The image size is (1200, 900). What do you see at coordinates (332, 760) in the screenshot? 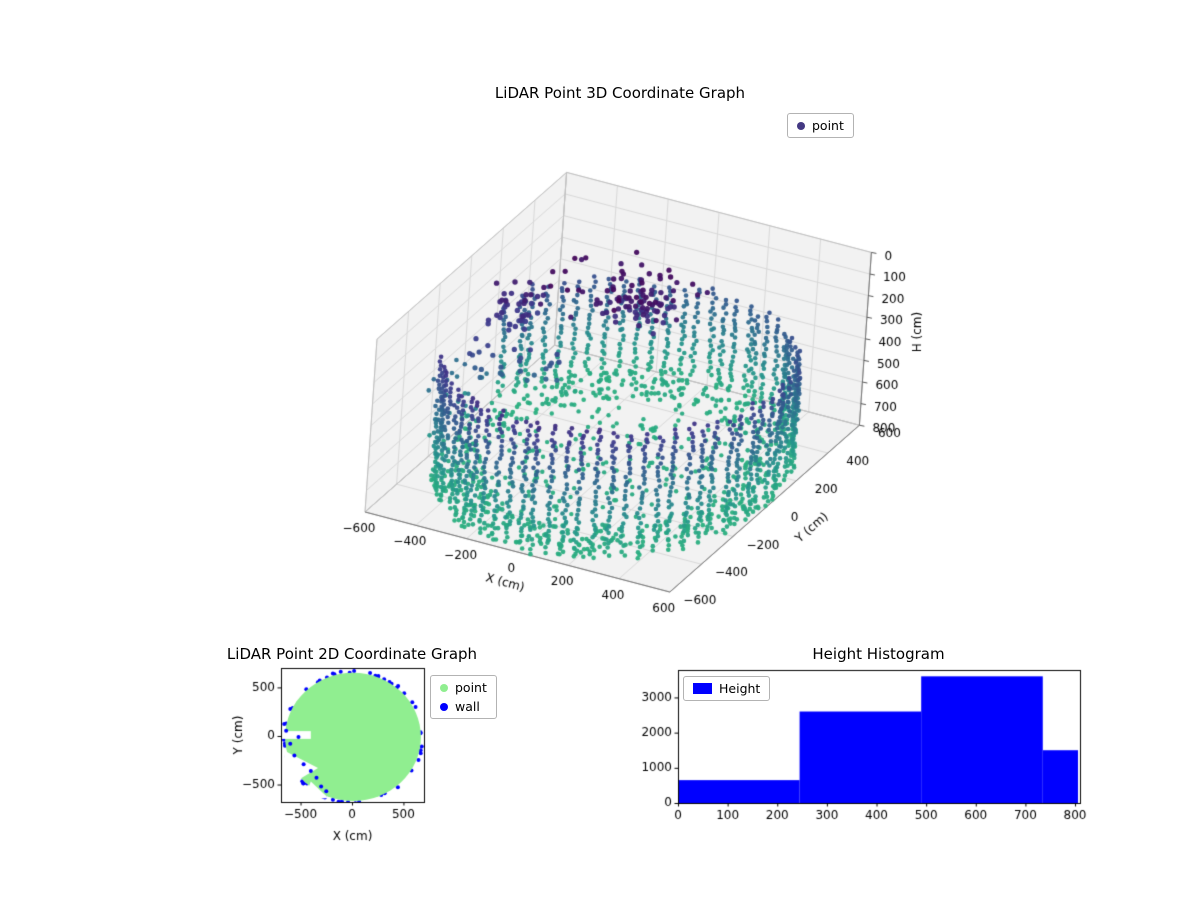
I see `plot2d-canvas` at bounding box center [332, 760].